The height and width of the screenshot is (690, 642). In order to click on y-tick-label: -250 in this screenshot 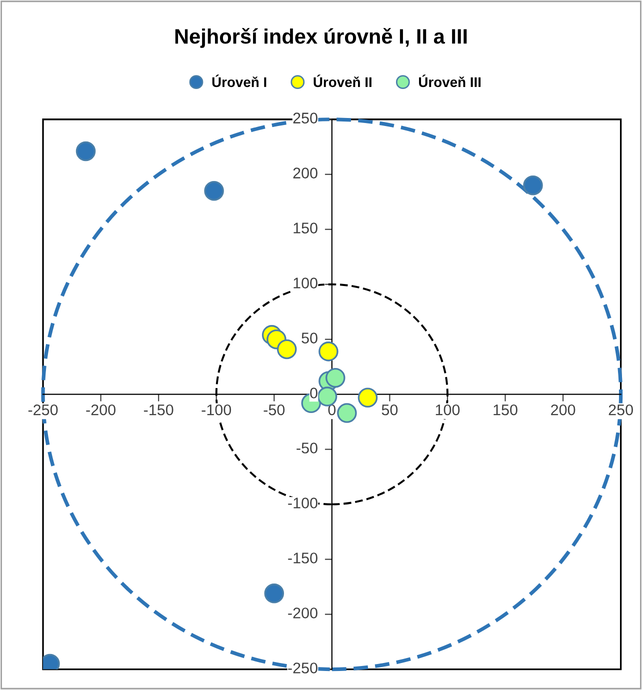, I will do `click(303, 668)`.